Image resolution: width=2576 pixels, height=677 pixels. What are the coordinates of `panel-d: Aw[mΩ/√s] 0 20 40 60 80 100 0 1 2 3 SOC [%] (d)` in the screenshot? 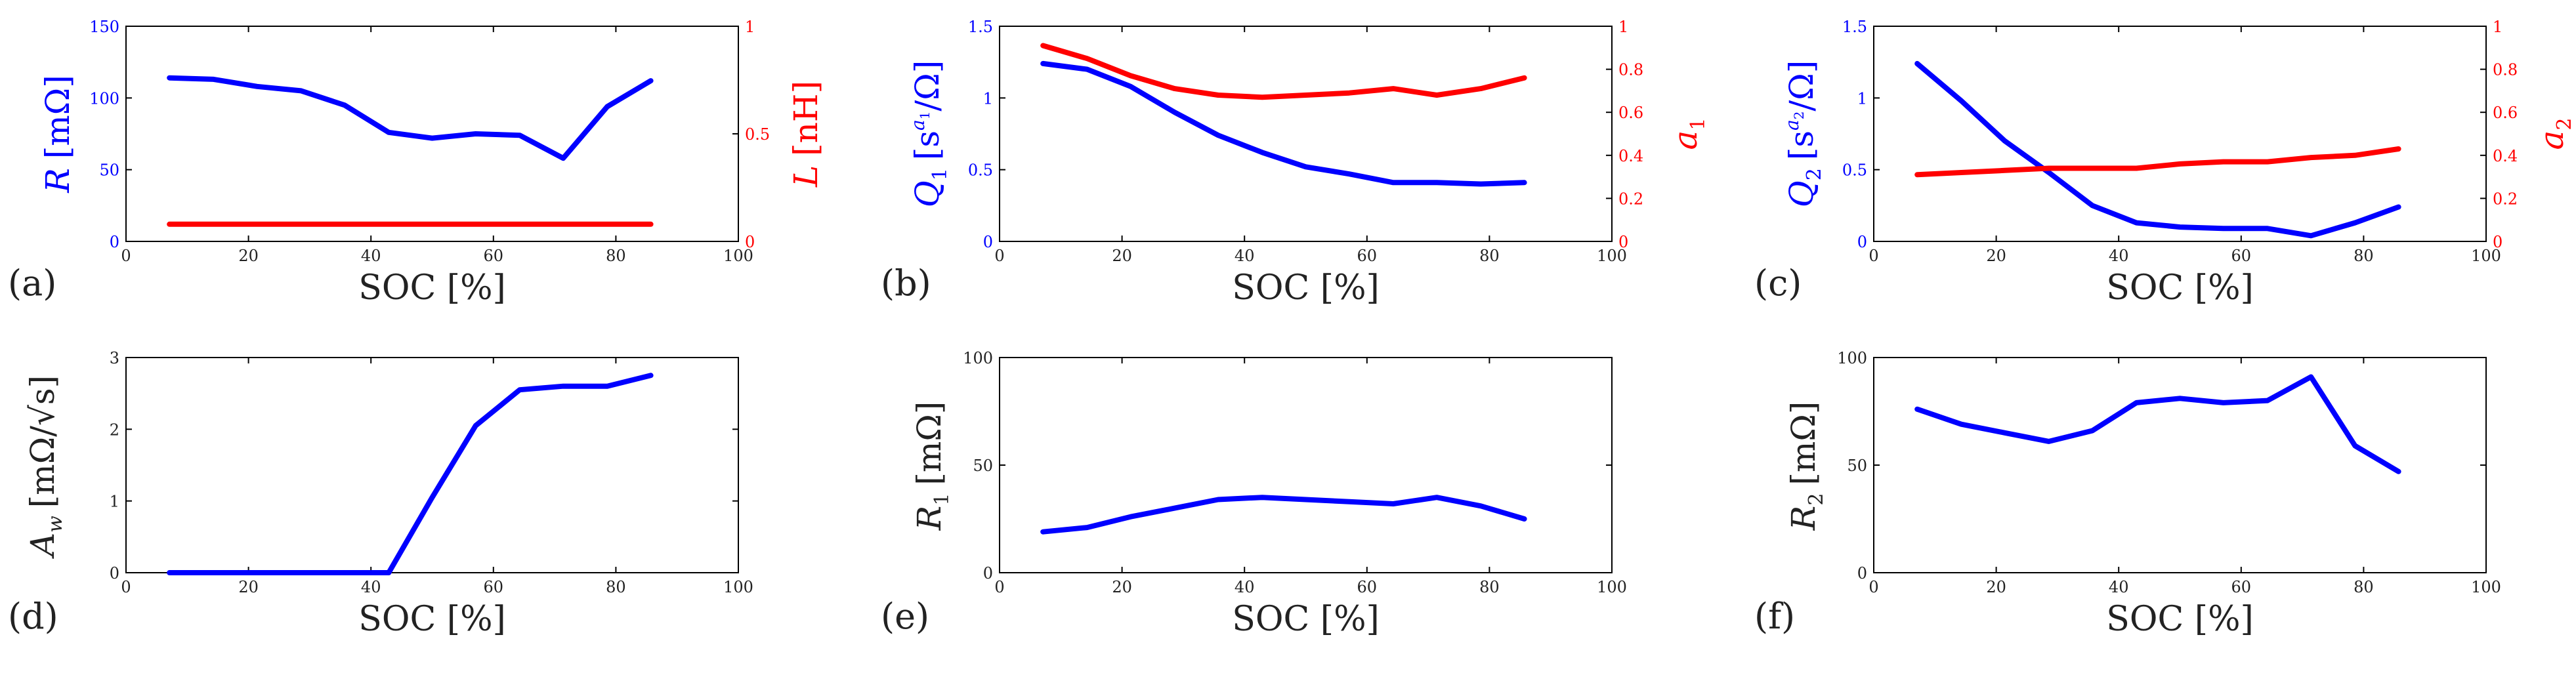 It's located at (380, 494).